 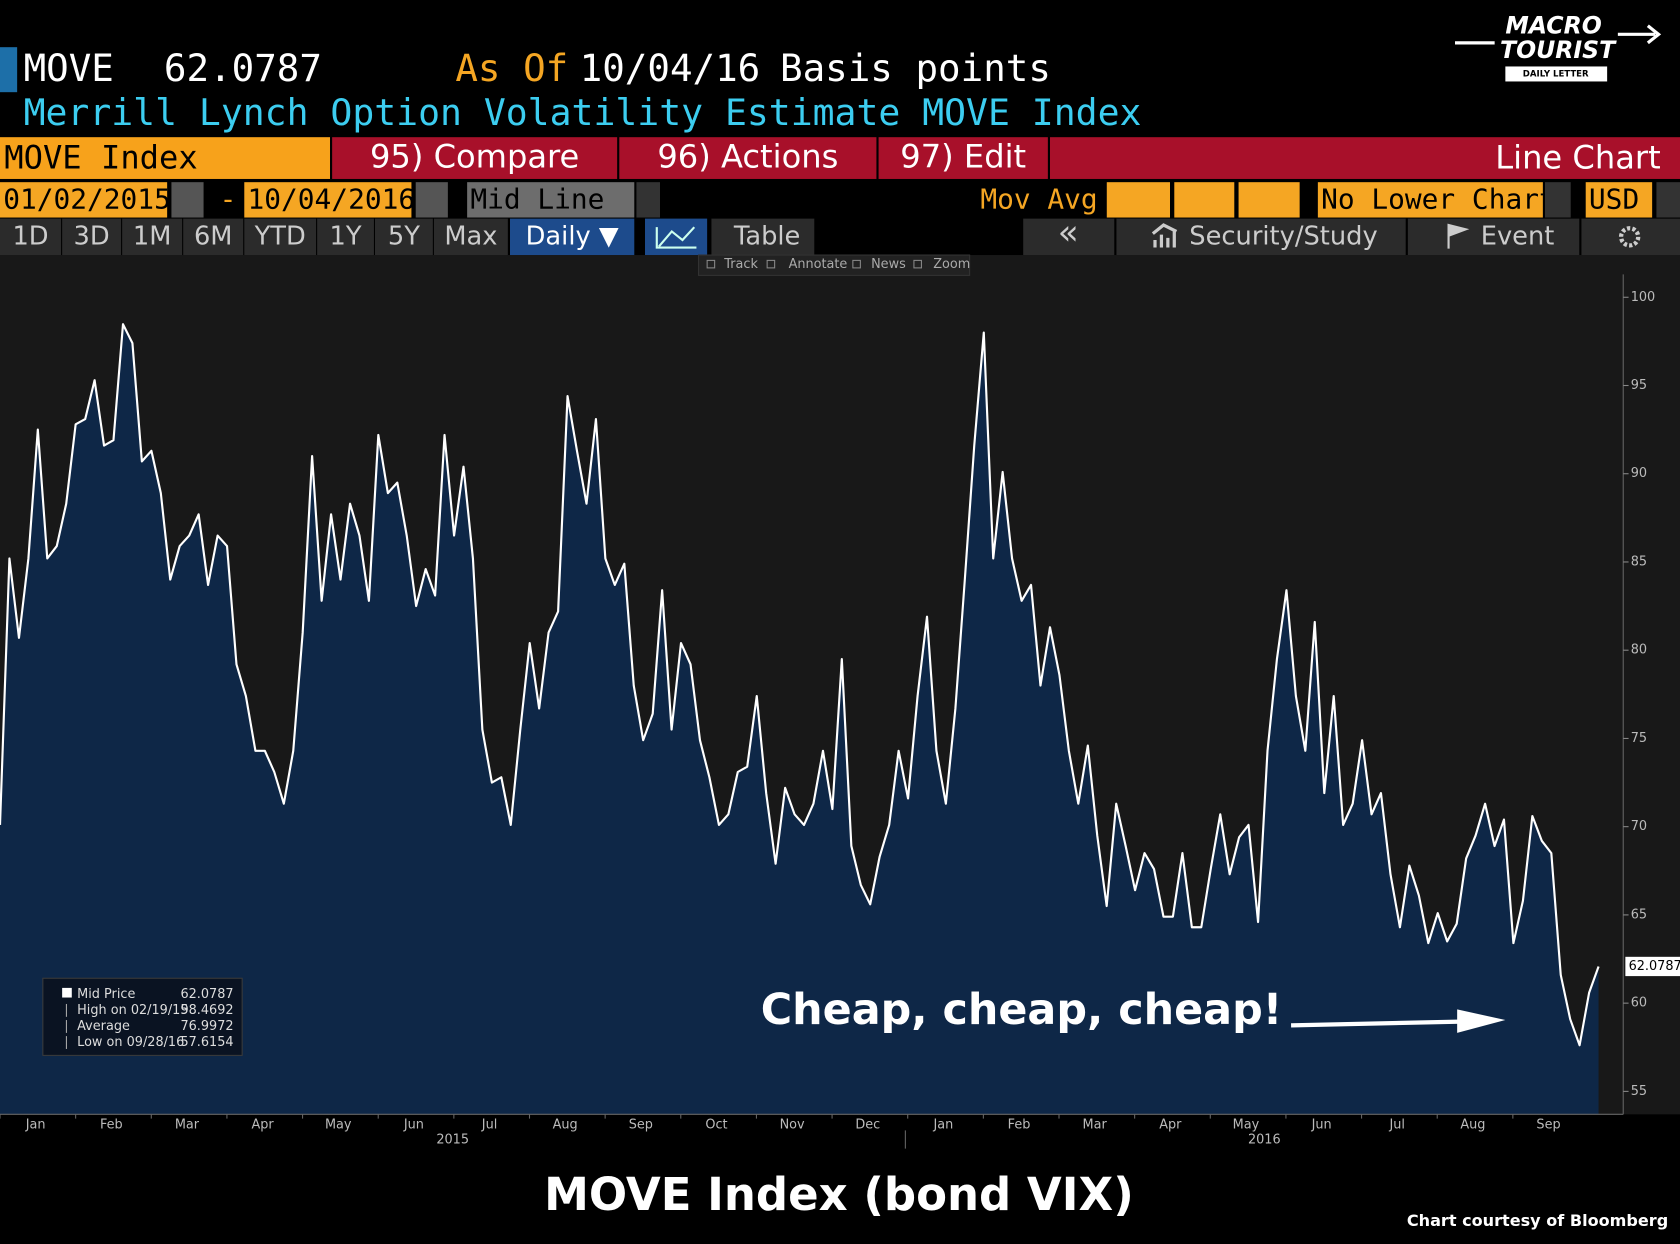 I want to click on annotation-arrow-head, so click(x=1481, y=1021).